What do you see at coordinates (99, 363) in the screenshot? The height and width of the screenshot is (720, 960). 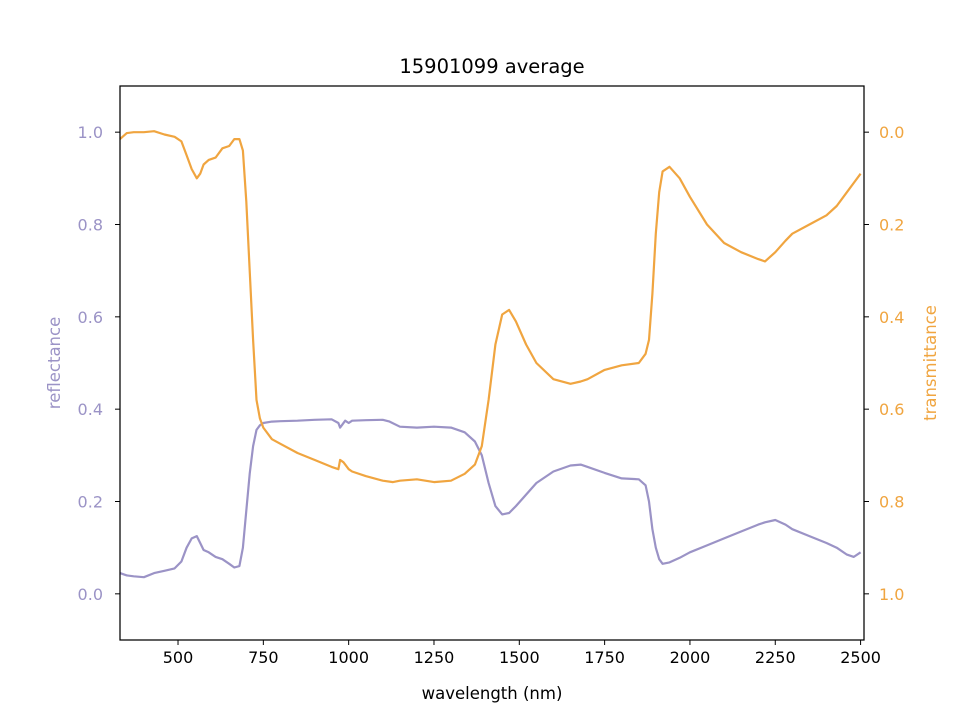 I see `left-y-axis-ticks: 0.0 0.2 0.4 0.6 0.8 1.0` at bounding box center [99, 363].